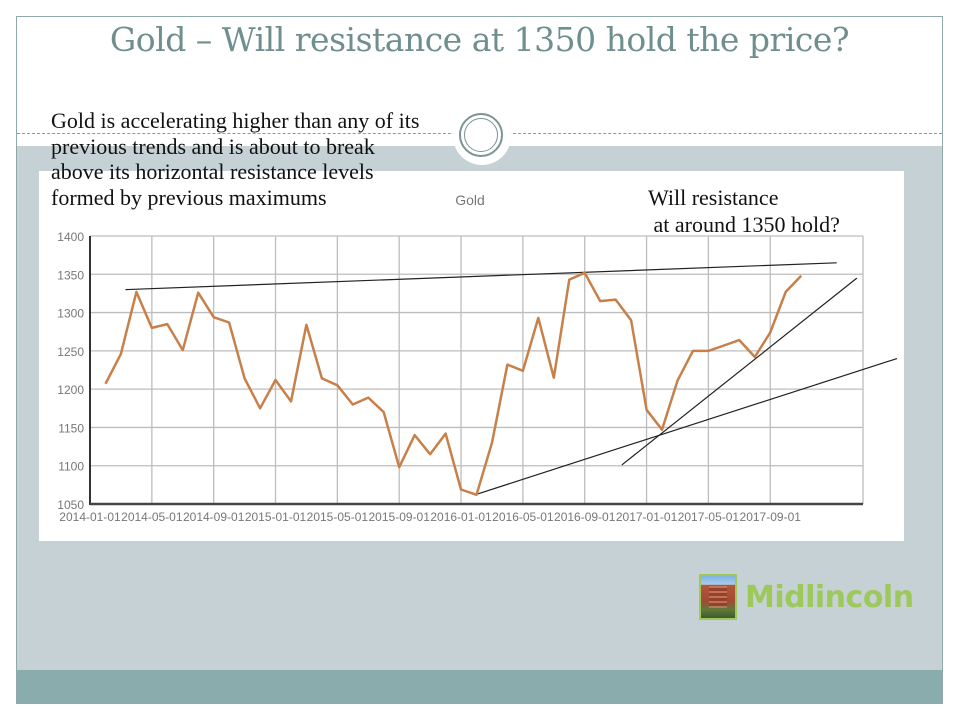 The height and width of the screenshot is (720, 960). I want to click on chart-title: Gold, so click(470, 200).